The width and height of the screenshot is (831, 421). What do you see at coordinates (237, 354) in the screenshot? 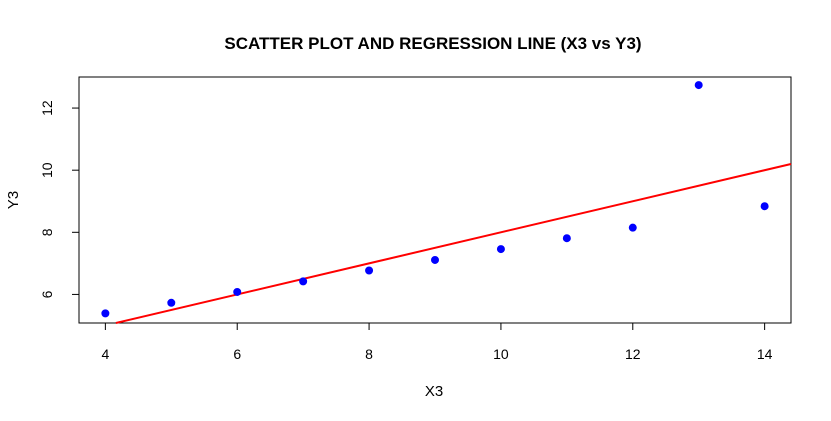
I see `x-tick-label: 6` at bounding box center [237, 354].